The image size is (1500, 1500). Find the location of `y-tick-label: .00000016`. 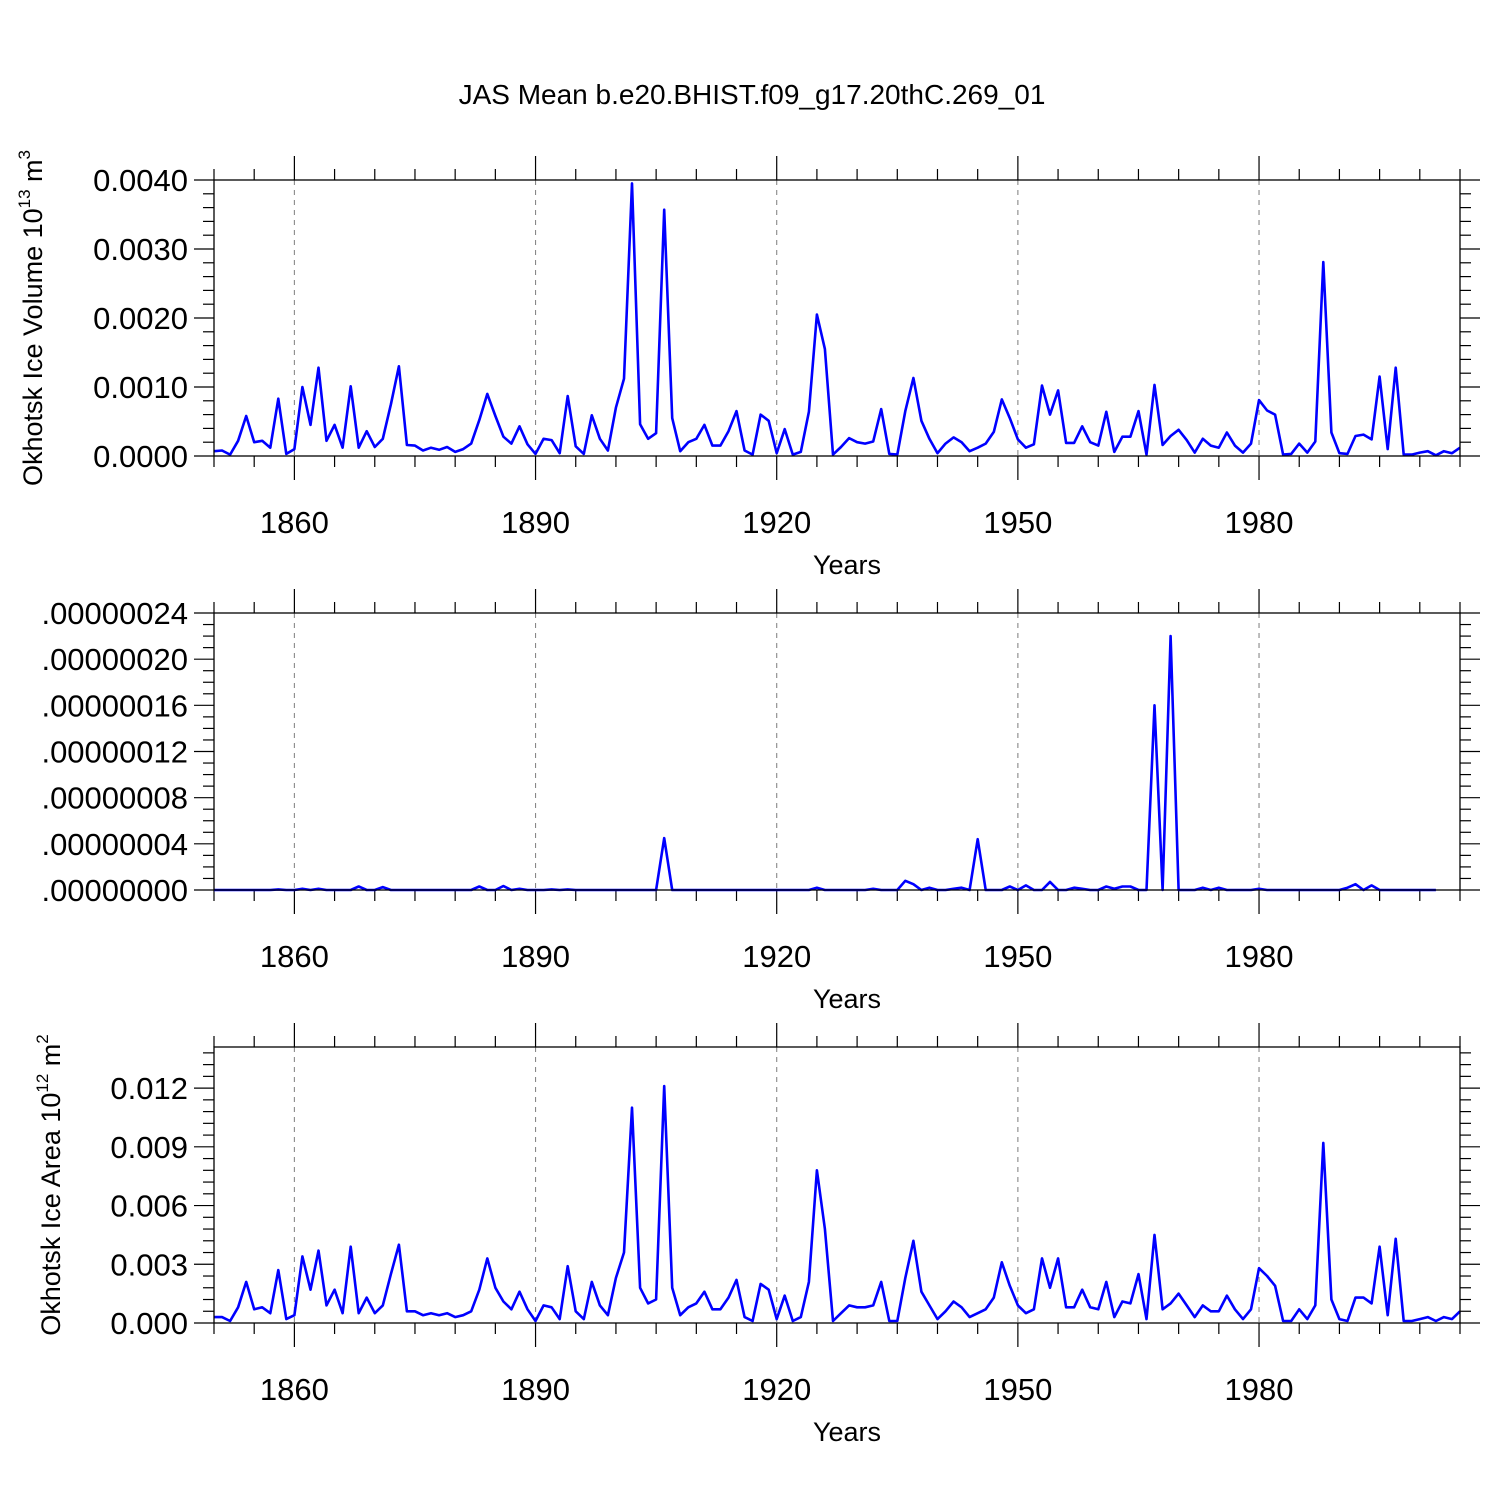

y-tick-label: .00000016 is located at coordinates (114, 705).